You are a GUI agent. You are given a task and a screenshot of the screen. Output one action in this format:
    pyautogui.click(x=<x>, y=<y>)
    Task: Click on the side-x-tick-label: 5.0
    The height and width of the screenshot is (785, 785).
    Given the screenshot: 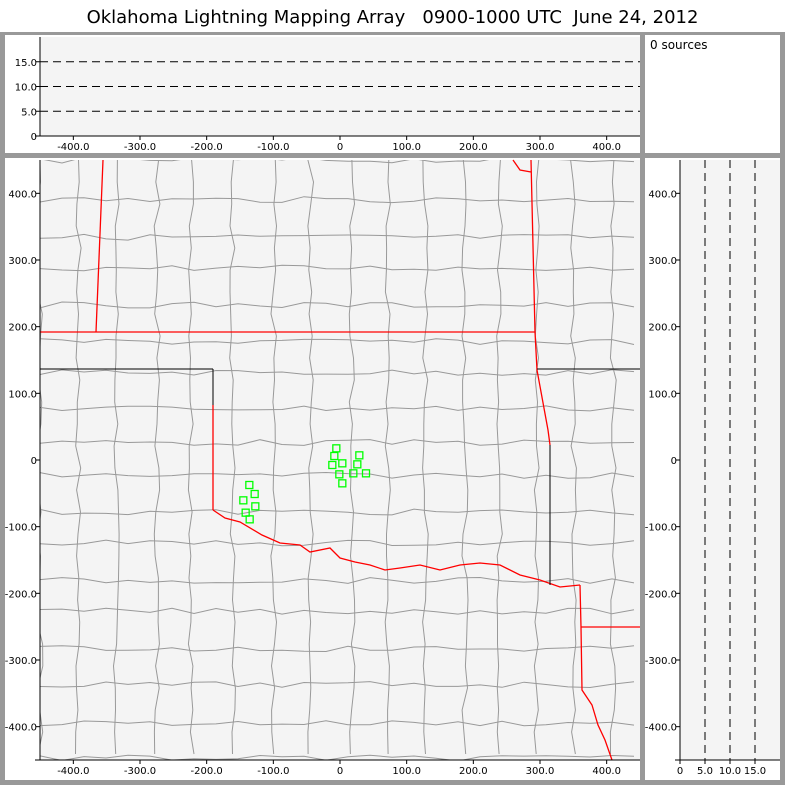 What is the action you would take?
    pyautogui.click(x=705, y=771)
    